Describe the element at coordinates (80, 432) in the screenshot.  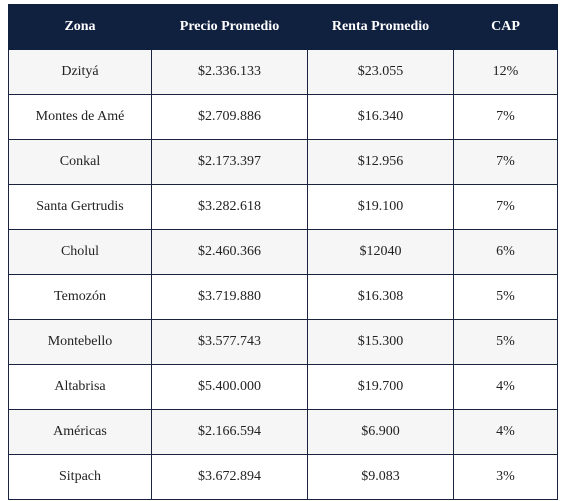
I see `cell-zona: Américas` at that location.